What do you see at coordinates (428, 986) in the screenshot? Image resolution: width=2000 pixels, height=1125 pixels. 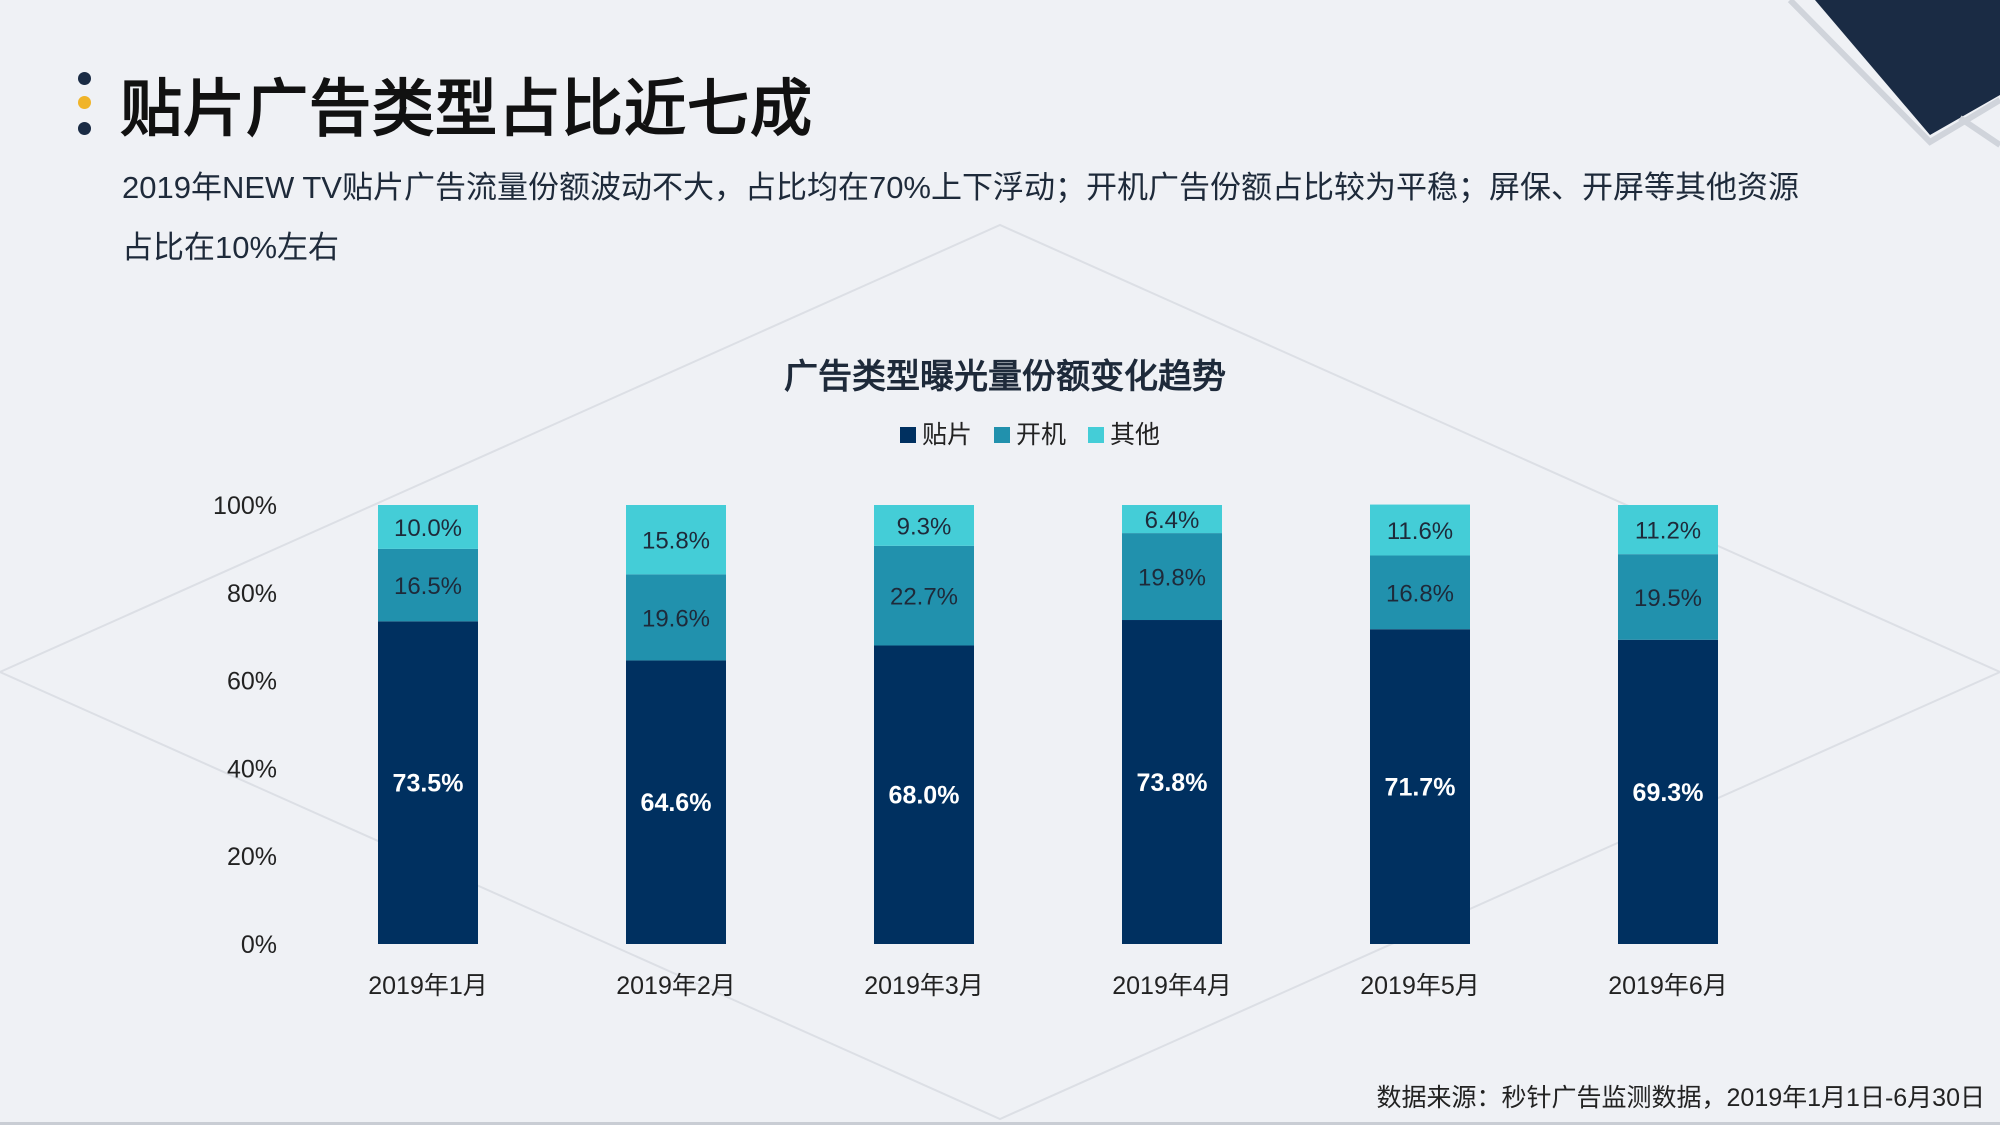 I see `x-tick-label: 2019年1月` at bounding box center [428, 986].